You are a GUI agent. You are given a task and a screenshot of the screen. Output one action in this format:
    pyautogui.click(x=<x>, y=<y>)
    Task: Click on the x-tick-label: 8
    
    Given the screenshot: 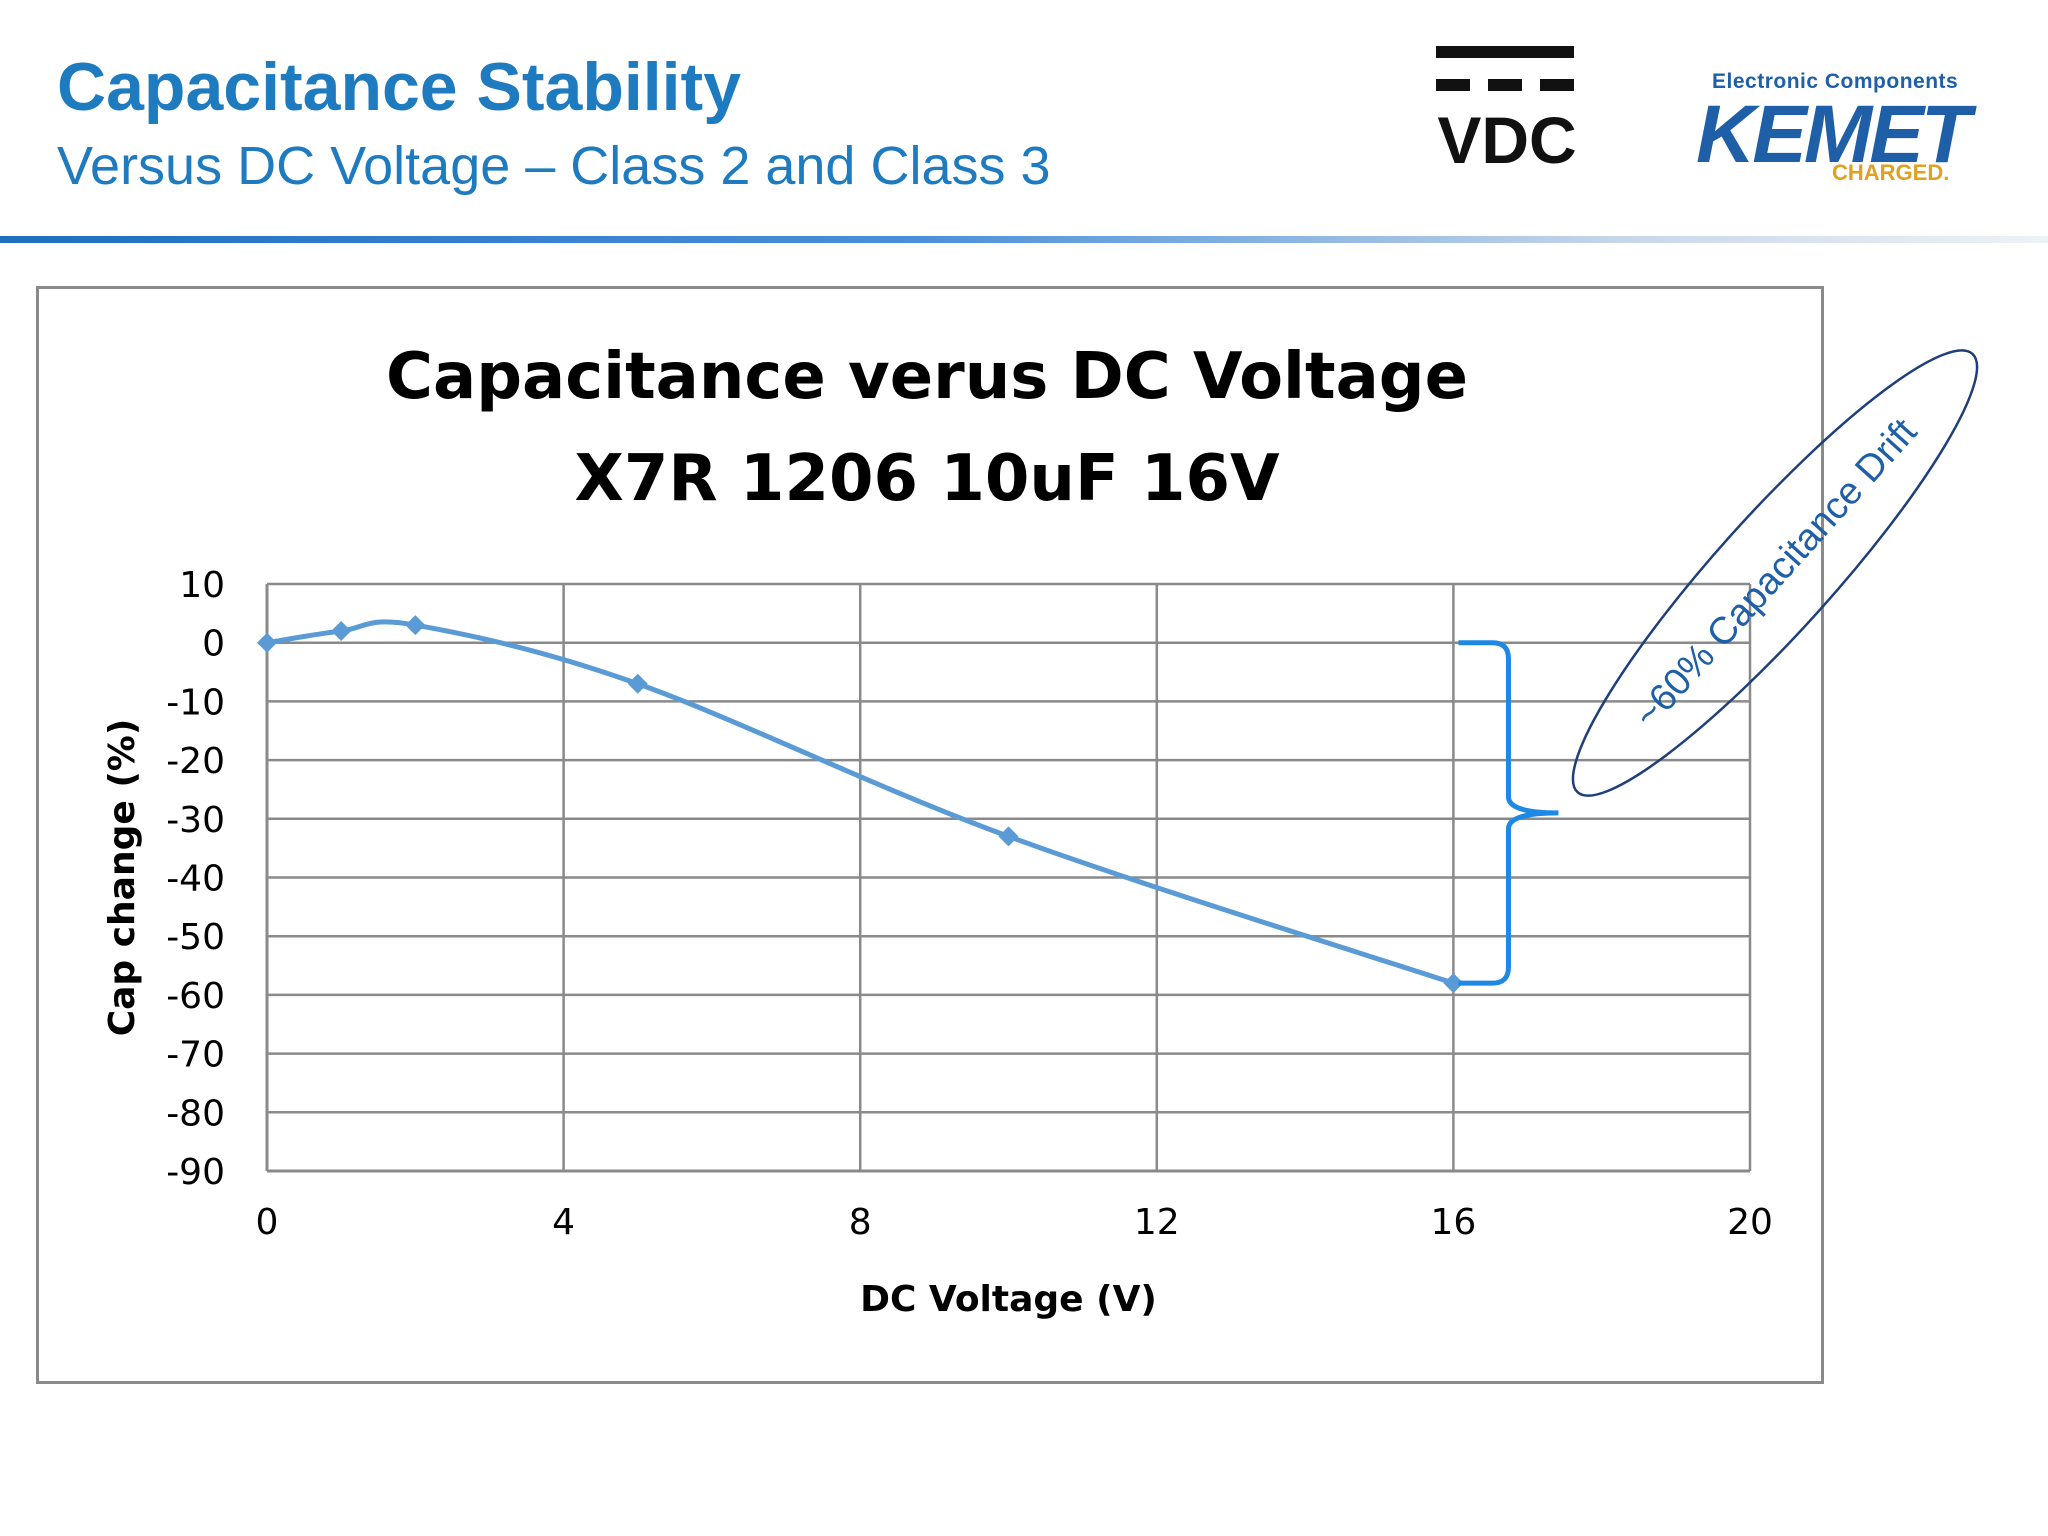 What is the action you would take?
    pyautogui.click(x=860, y=1222)
    